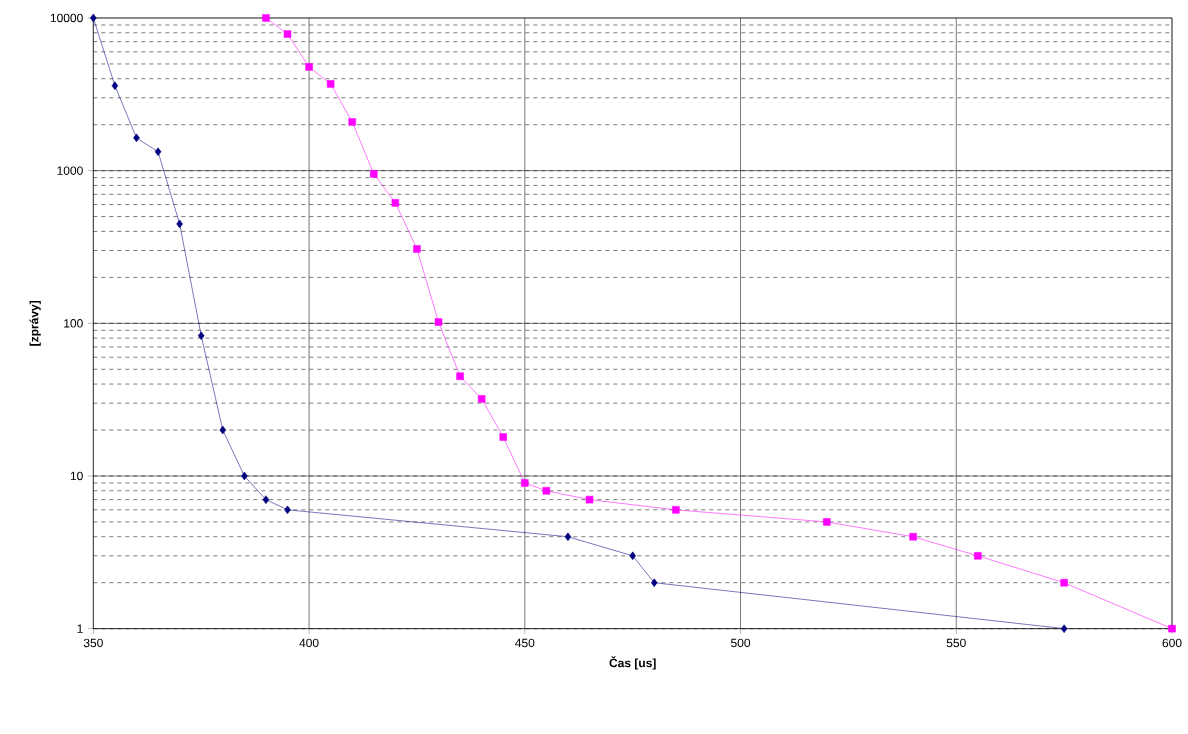 This screenshot has height=734, width=1188. What do you see at coordinates (70, 170) in the screenshot?
I see `y-tick-label: 1000` at bounding box center [70, 170].